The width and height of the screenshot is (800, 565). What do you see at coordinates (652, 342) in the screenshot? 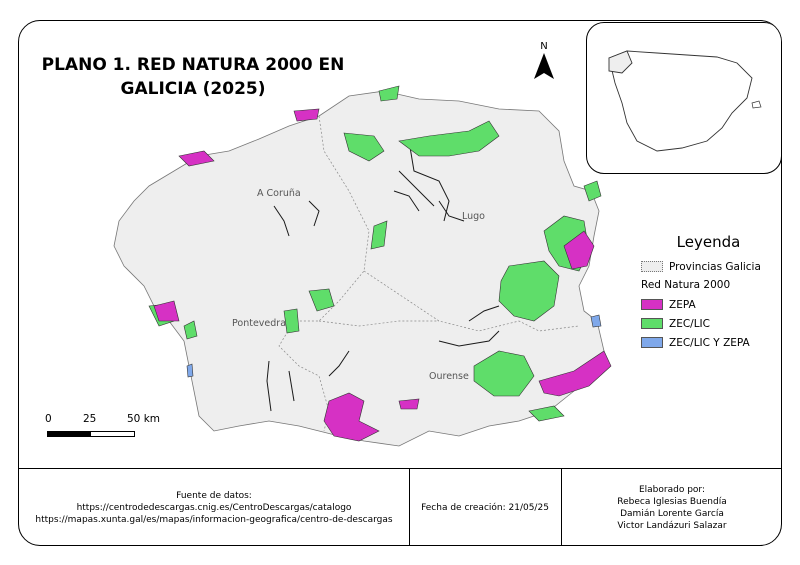
I see `both-swatch` at bounding box center [652, 342].